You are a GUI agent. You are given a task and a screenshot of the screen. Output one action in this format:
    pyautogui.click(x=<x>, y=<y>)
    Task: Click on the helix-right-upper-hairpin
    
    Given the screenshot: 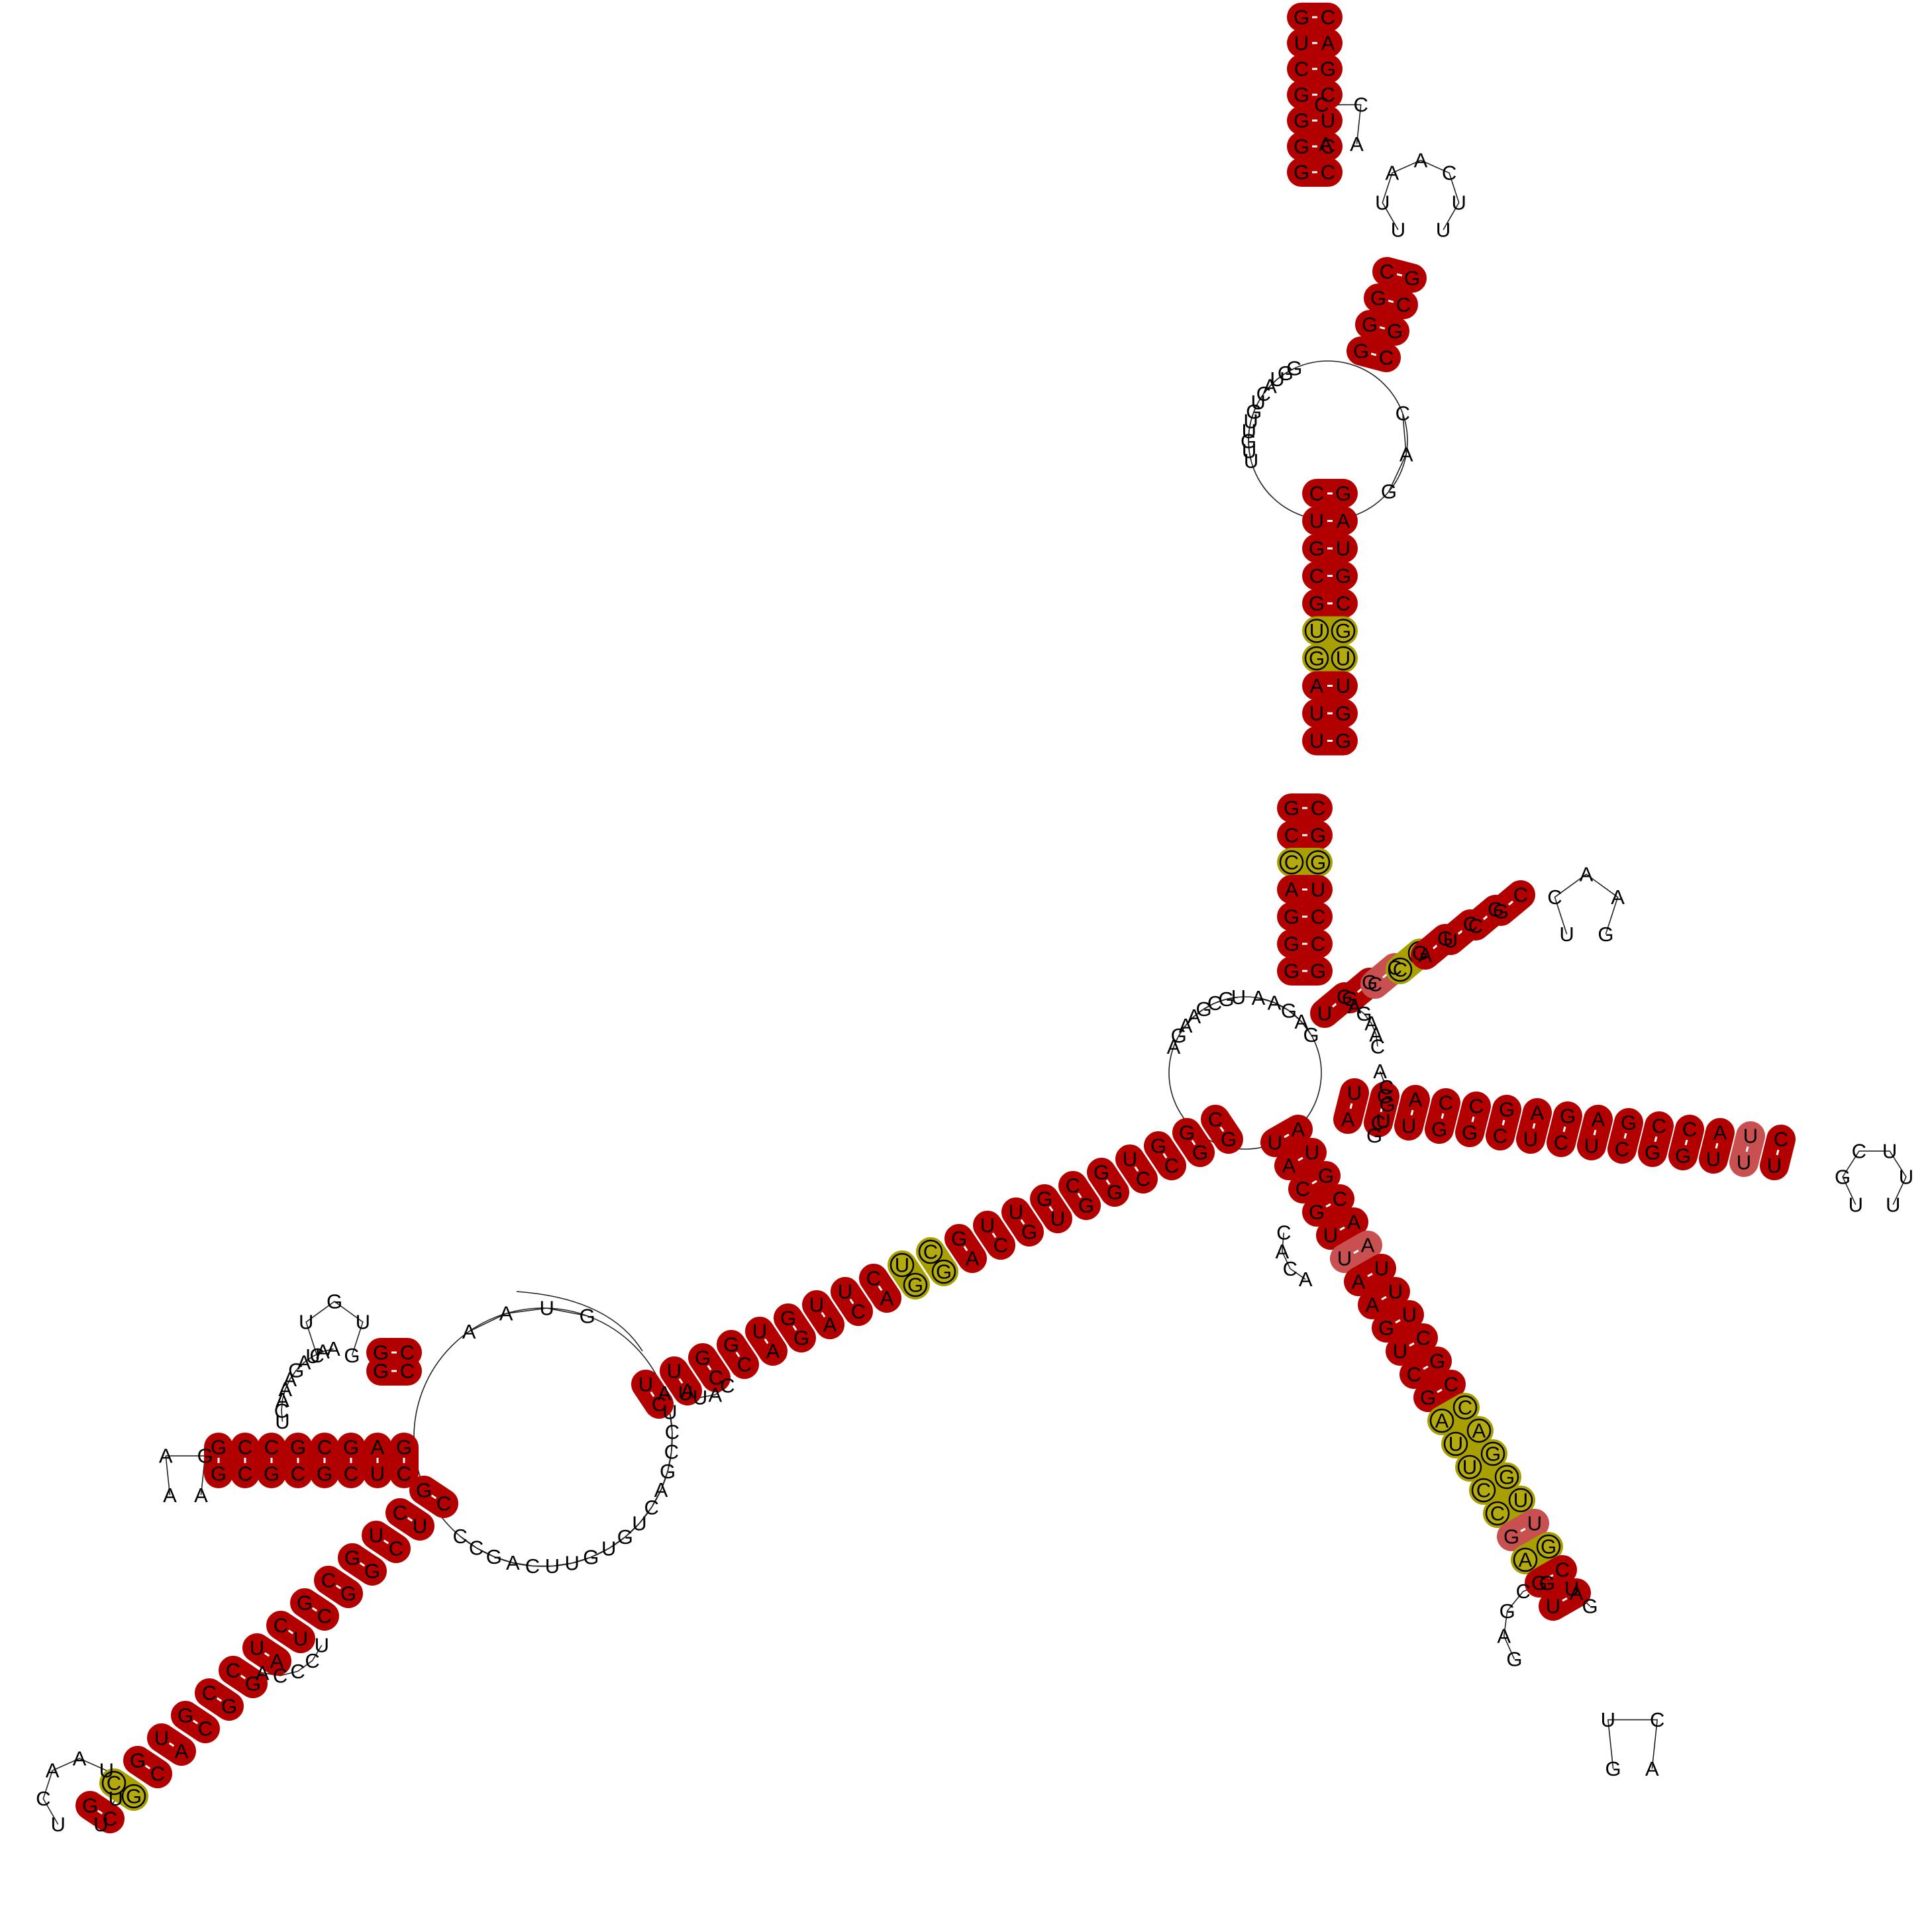 What is the action you would take?
    pyautogui.click(x=1422, y=954)
    